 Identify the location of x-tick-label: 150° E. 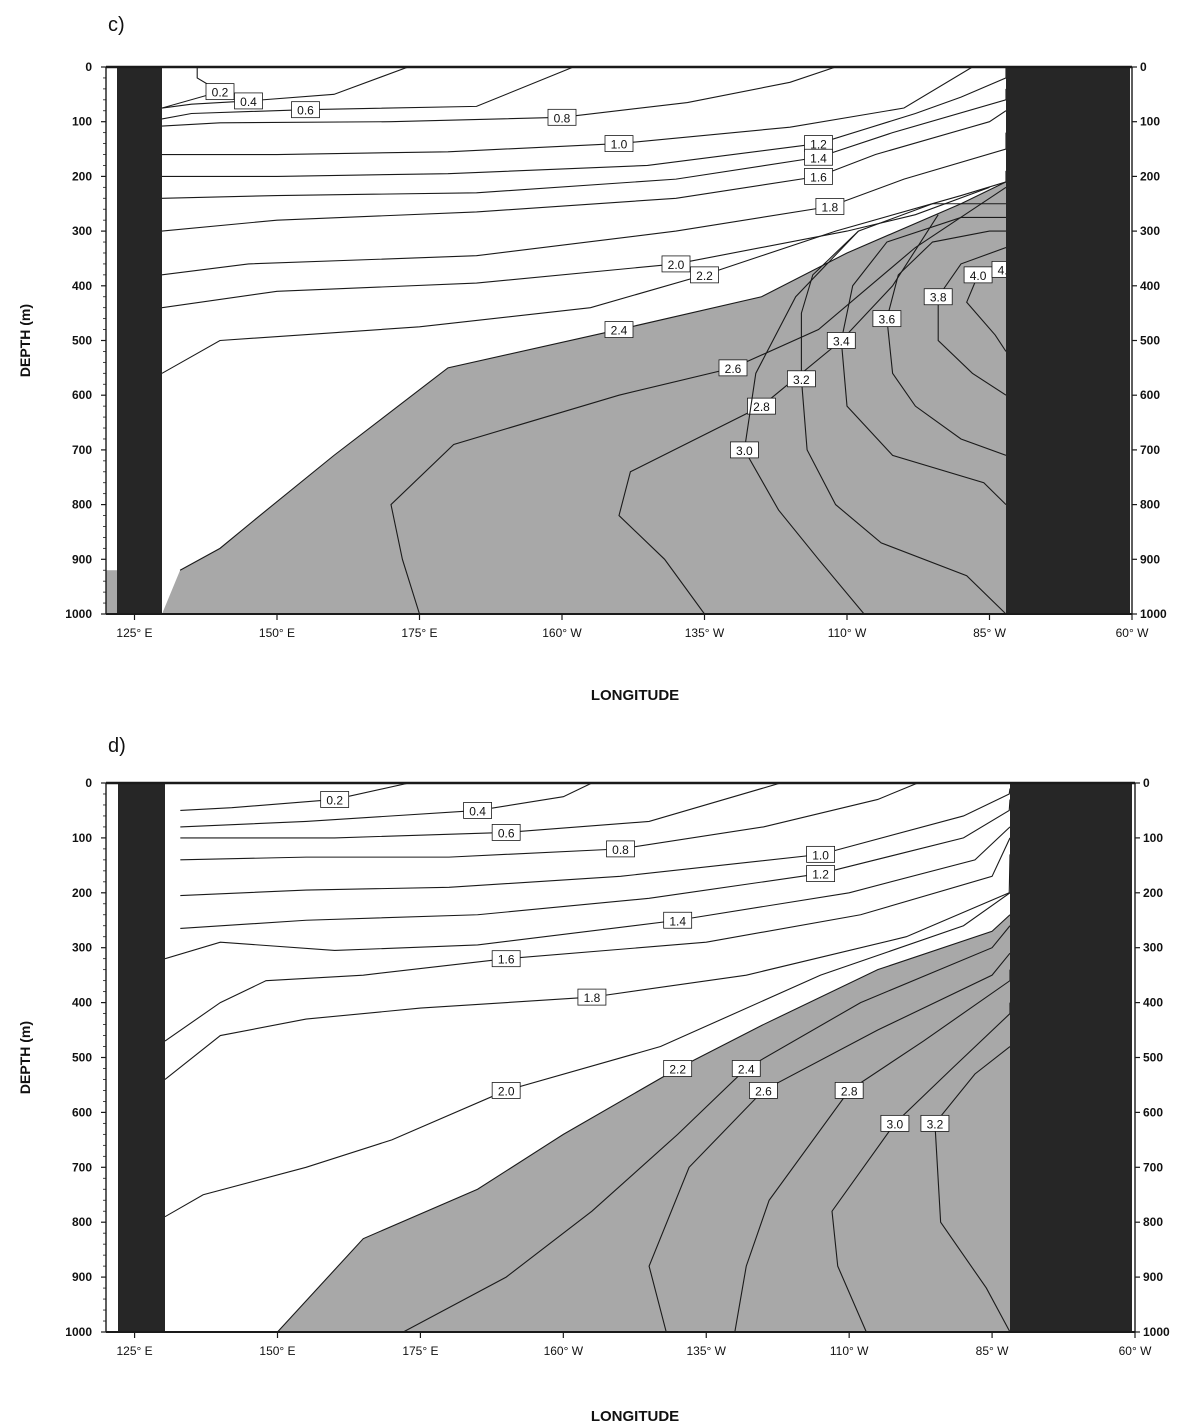
(277, 633).